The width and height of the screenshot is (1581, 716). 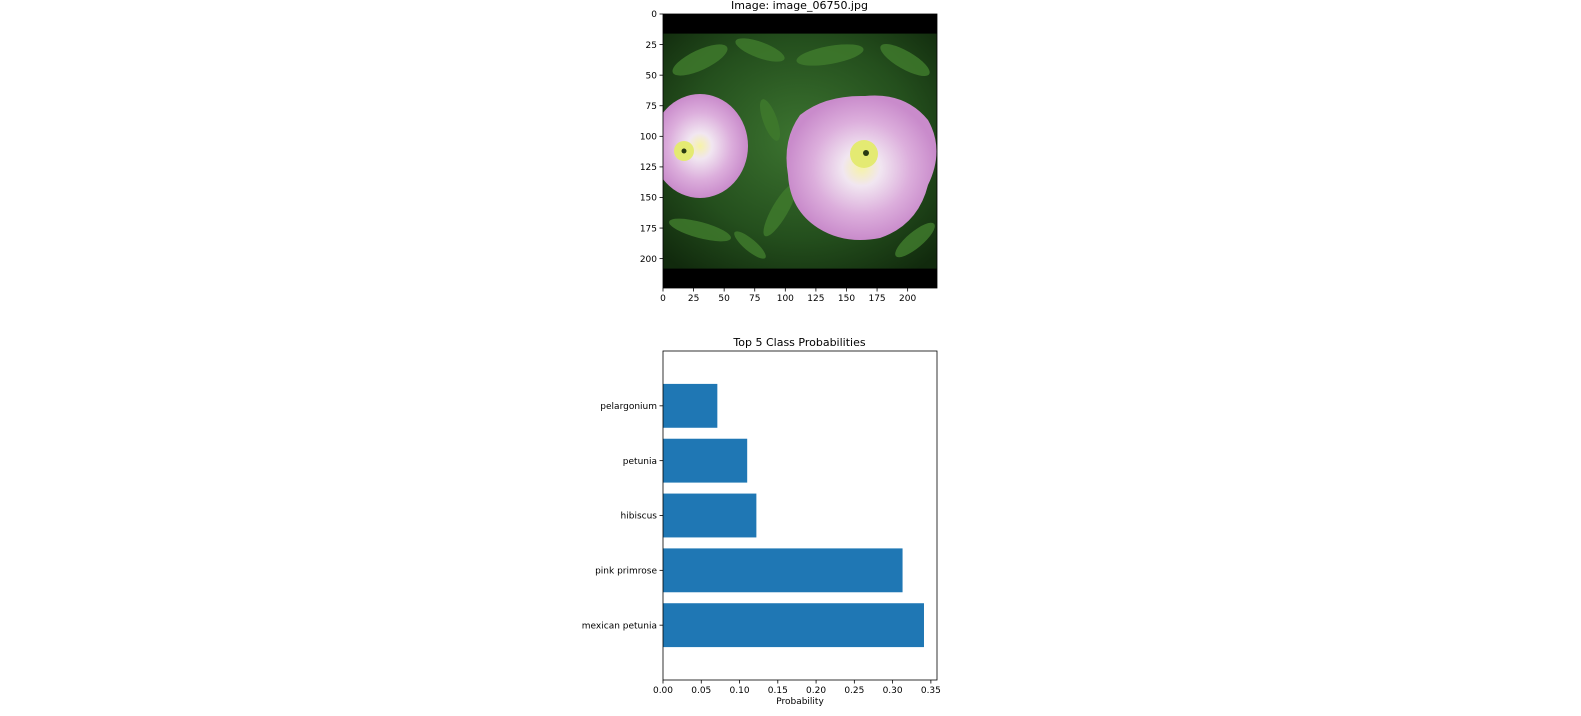 I want to click on bar-category-label: petunia, so click(x=640, y=462).